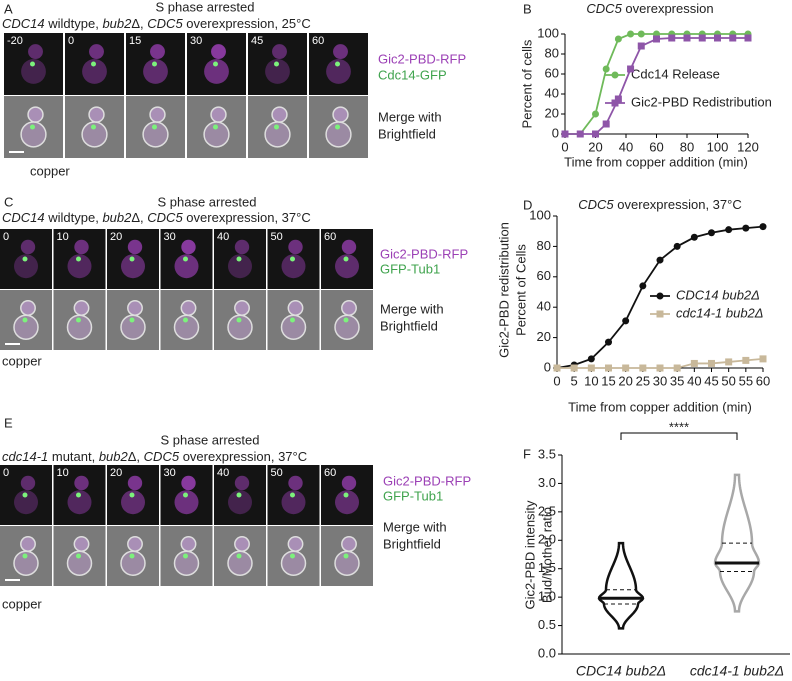  Describe the element at coordinates (547, 510) in the screenshot. I see `y-tick-label: 2.5` at that location.